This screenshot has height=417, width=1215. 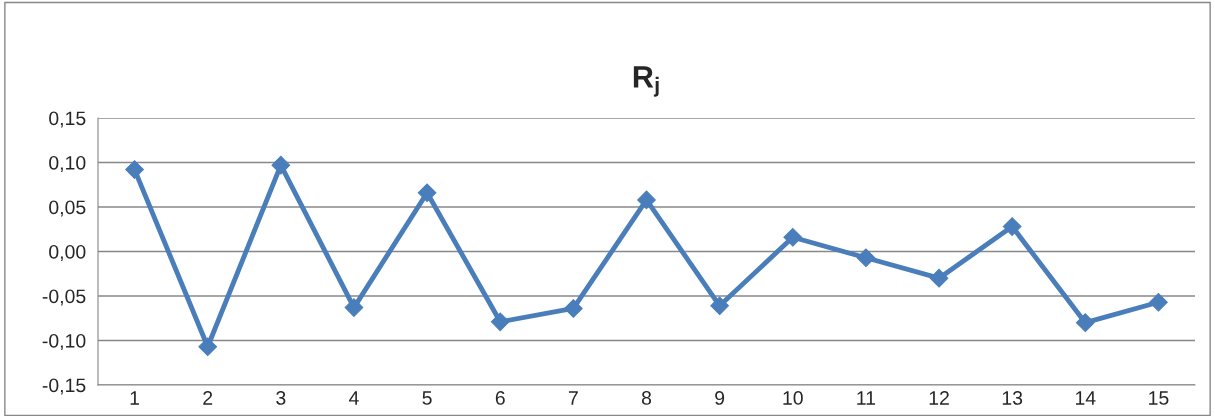 I want to click on x-tick-label: 5, so click(x=427, y=398).